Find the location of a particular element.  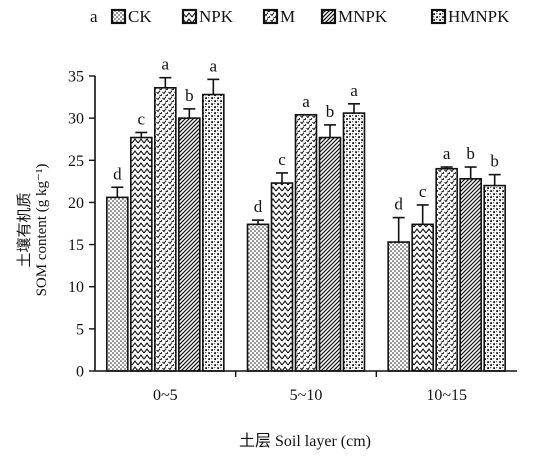

y-axis-label-line2: SOM content (g kg⁻¹) is located at coordinates (42, 230).